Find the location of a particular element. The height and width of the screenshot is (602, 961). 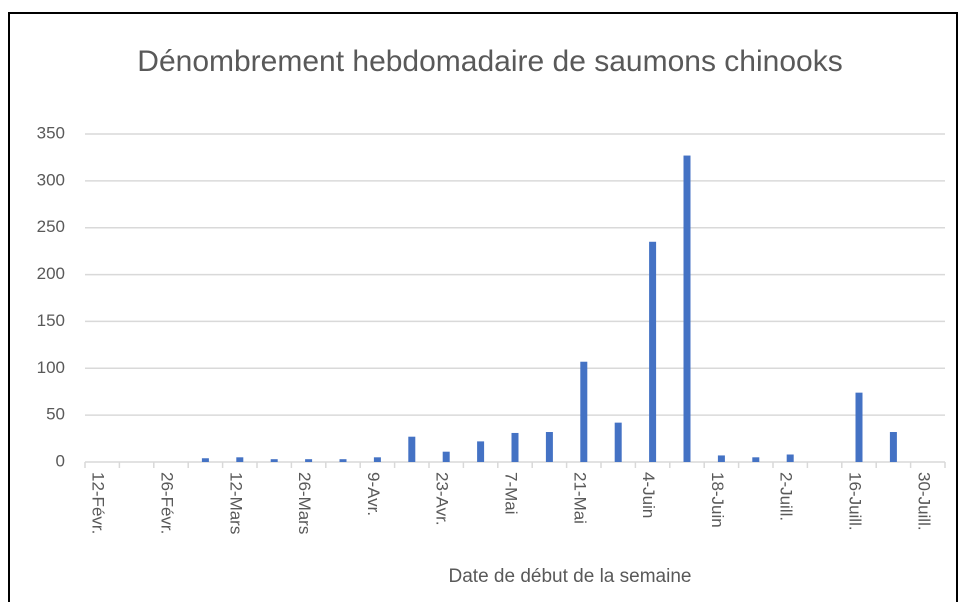

y-tick-label: 200 is located at coordinates (51, 273).